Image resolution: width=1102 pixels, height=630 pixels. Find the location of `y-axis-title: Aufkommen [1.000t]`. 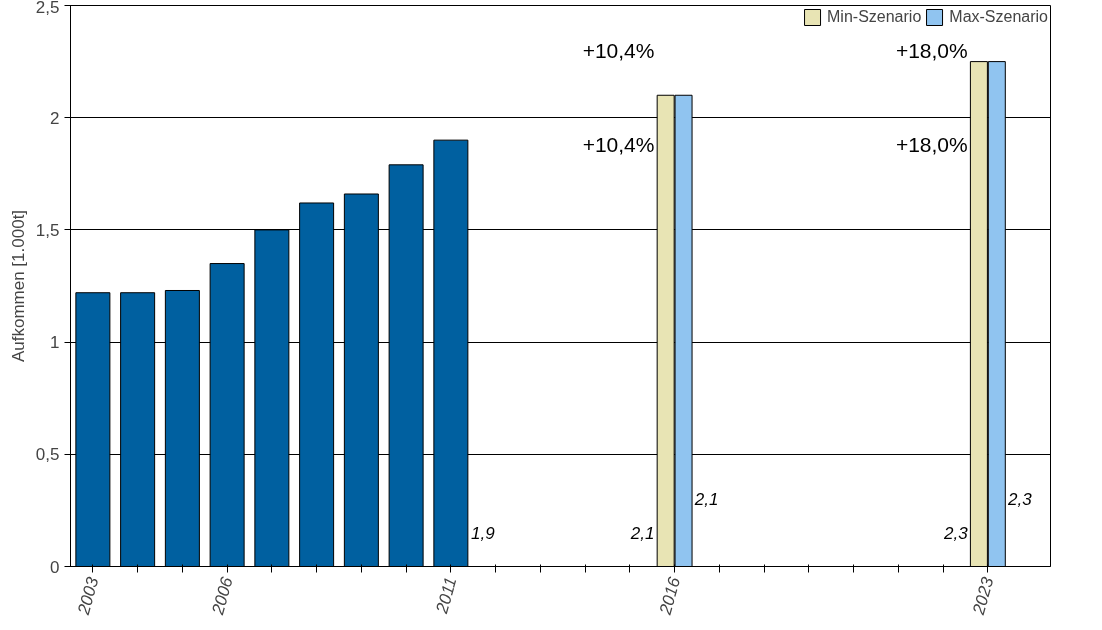

y-axis-title: Aufkommen [1.000t] is located at coordinates (18, 286).